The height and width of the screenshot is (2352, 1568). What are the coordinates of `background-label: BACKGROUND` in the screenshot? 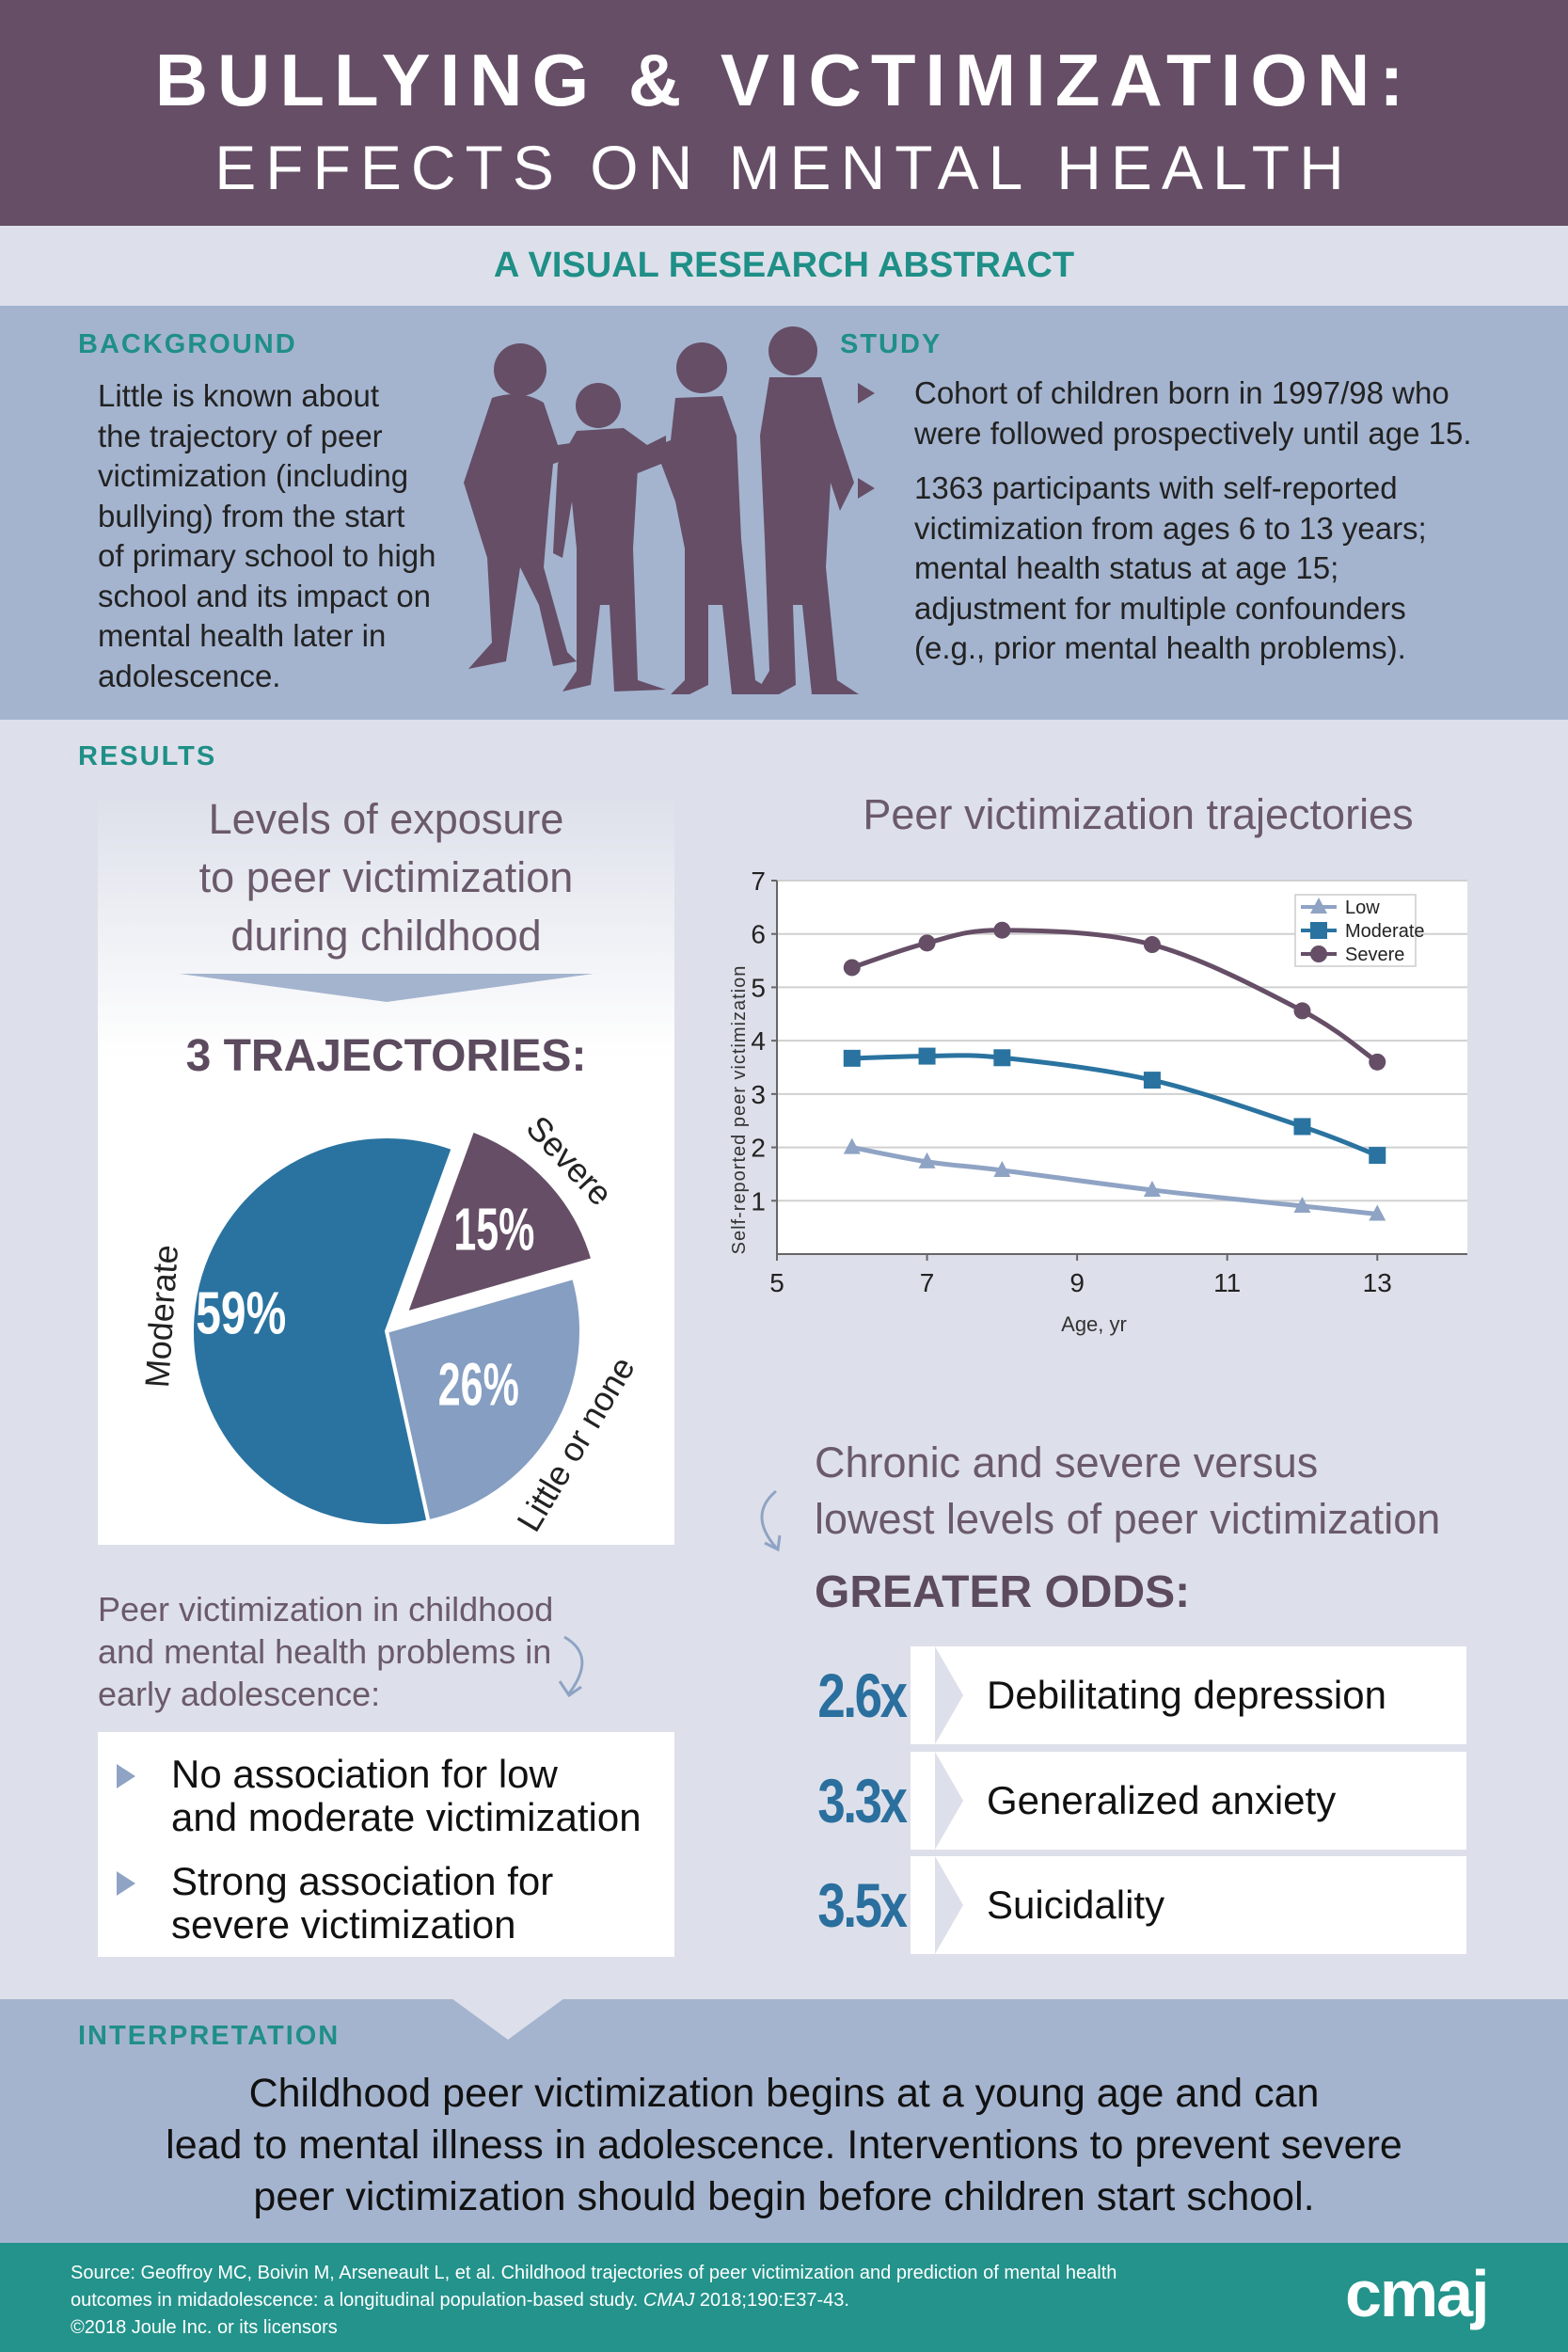 It's located at (188, 344).